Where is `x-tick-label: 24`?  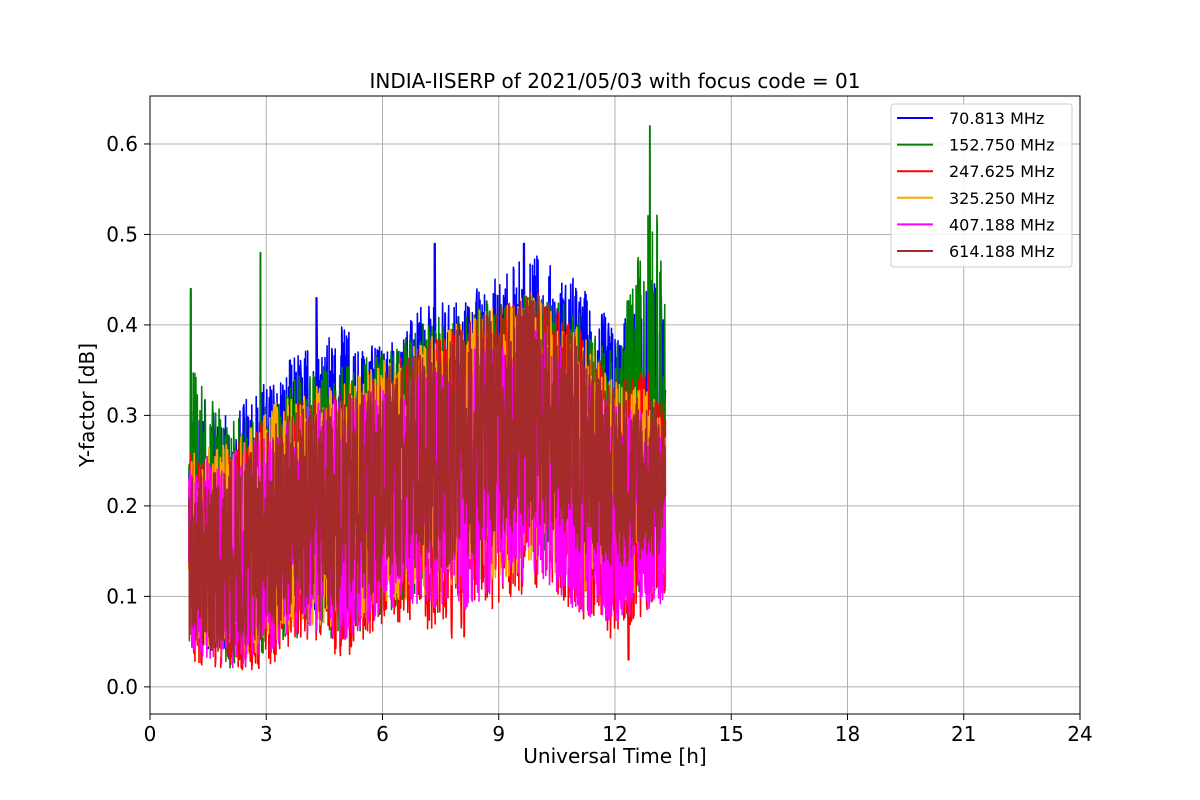 x-tick-label: 24 is located at coordinates (1079, 734).